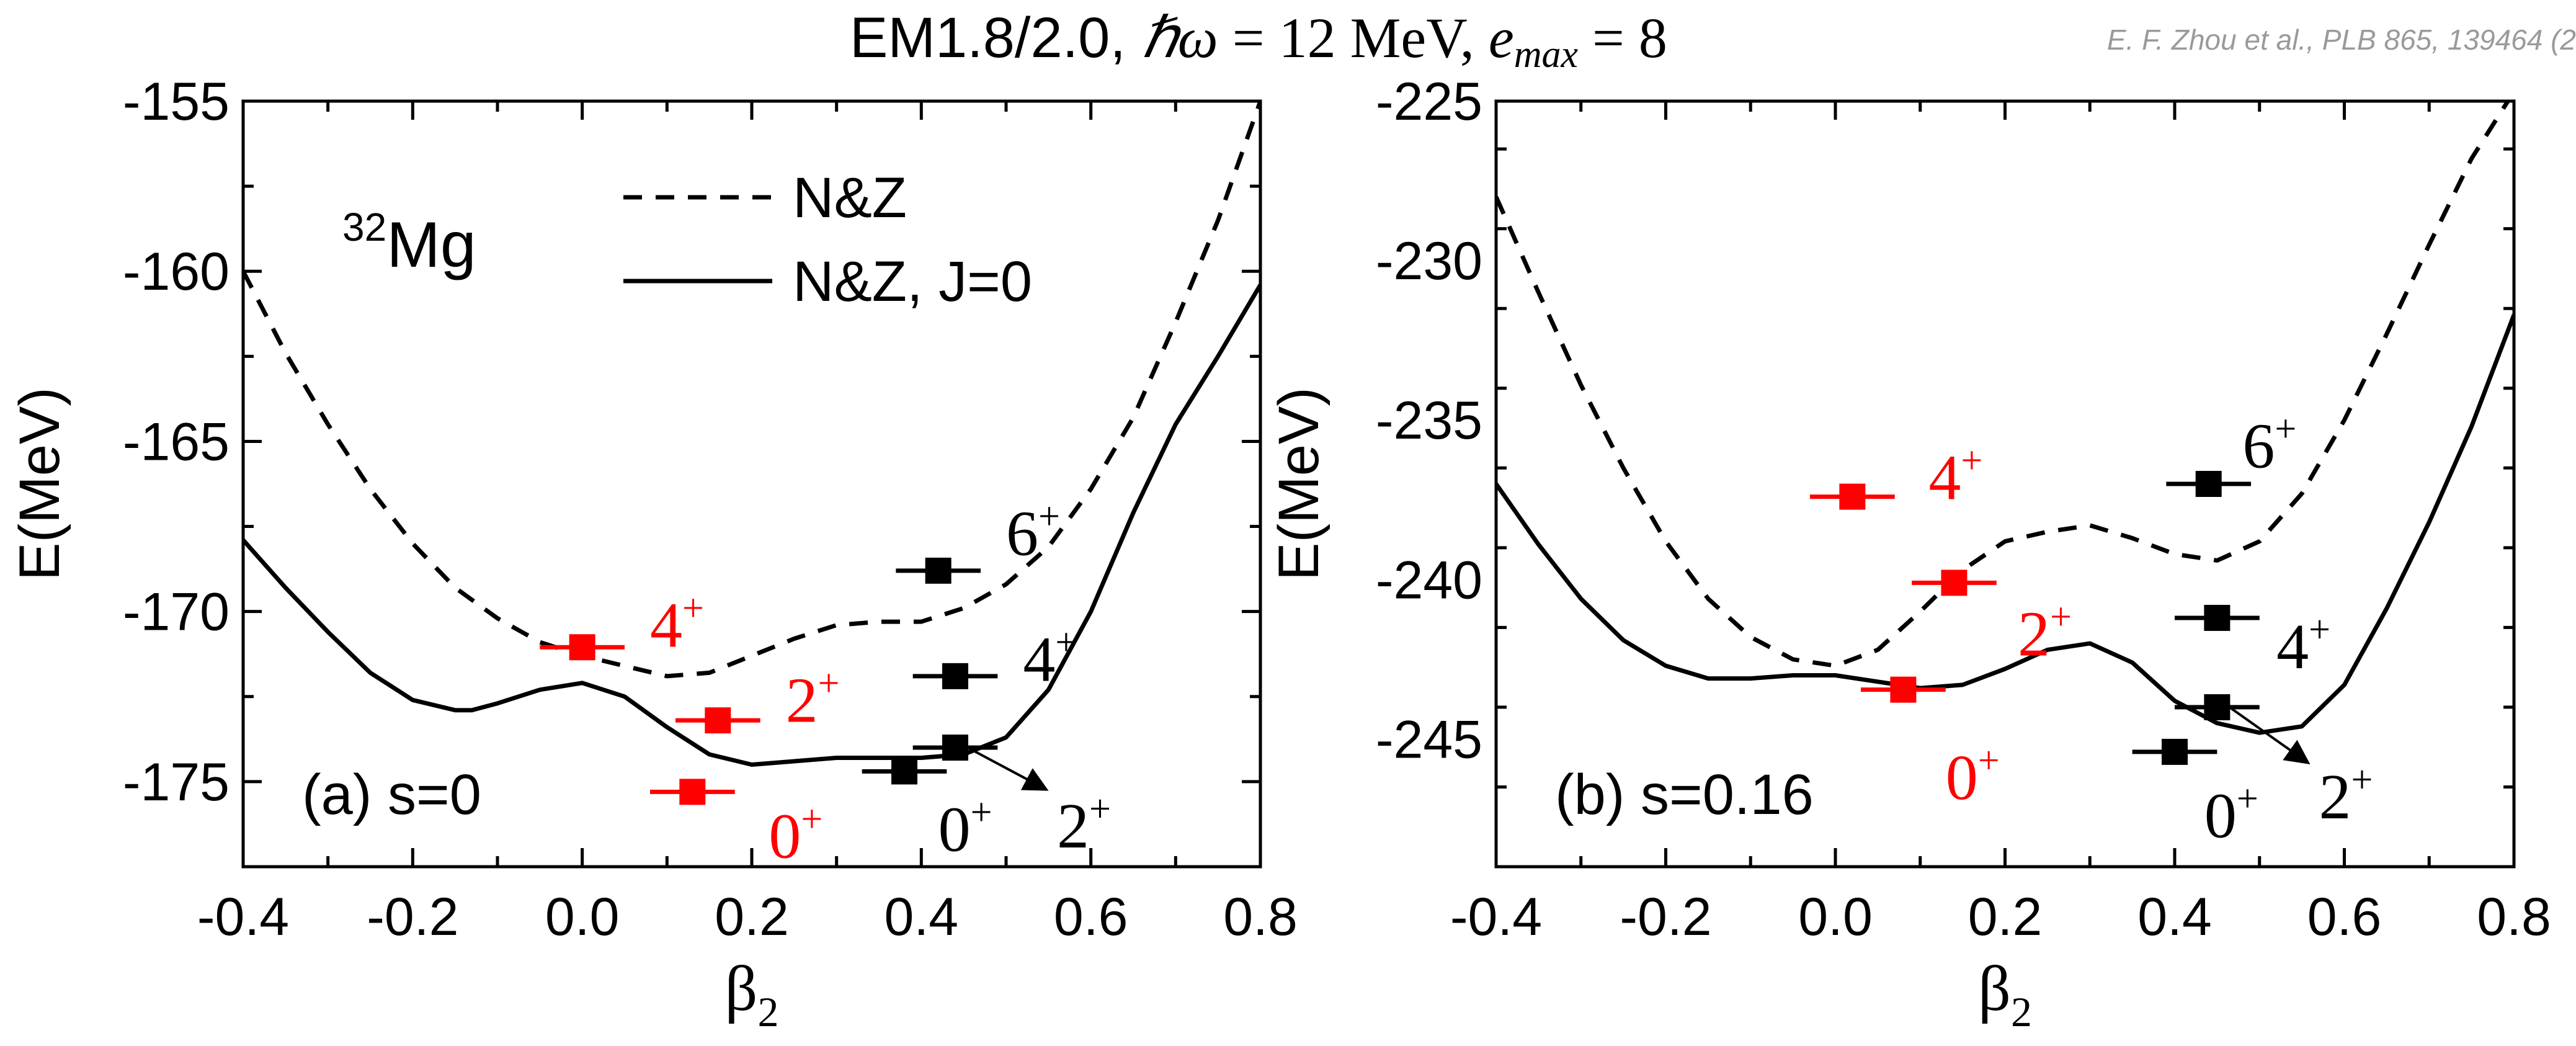  What do you see at coordinates (431, 245) in the screenshot?
I see `nucleus-symbol: Mg` at bounding box center [431, 245].